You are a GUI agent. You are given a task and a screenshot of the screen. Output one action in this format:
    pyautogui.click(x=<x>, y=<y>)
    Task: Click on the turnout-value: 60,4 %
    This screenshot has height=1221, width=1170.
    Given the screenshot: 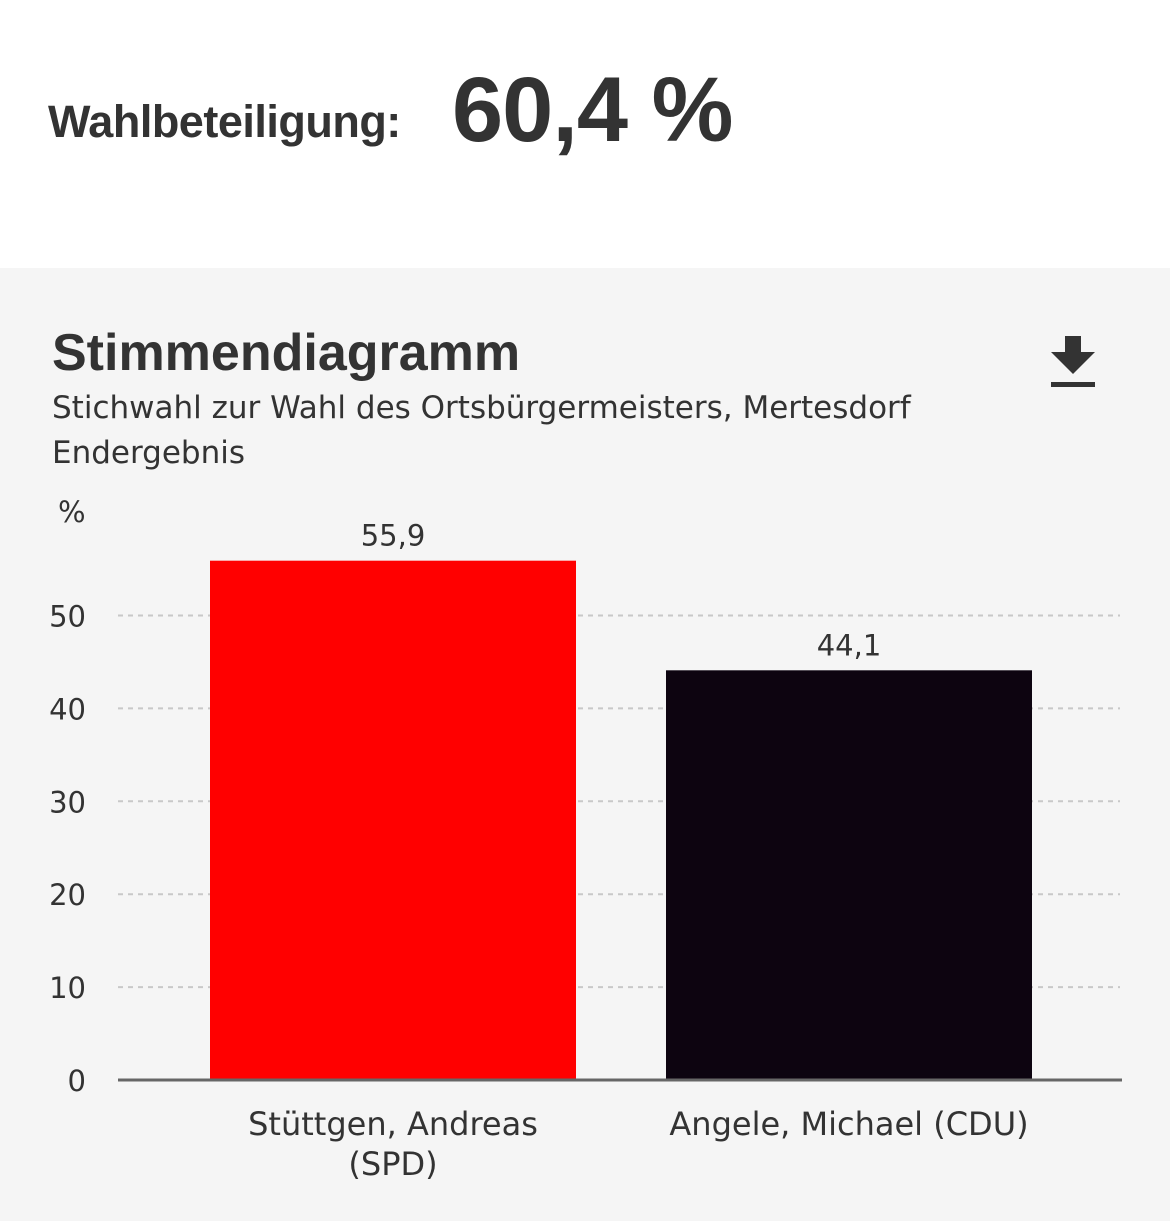 What is the action you would take?
    pyautogui.click(x=592, y=110)
    